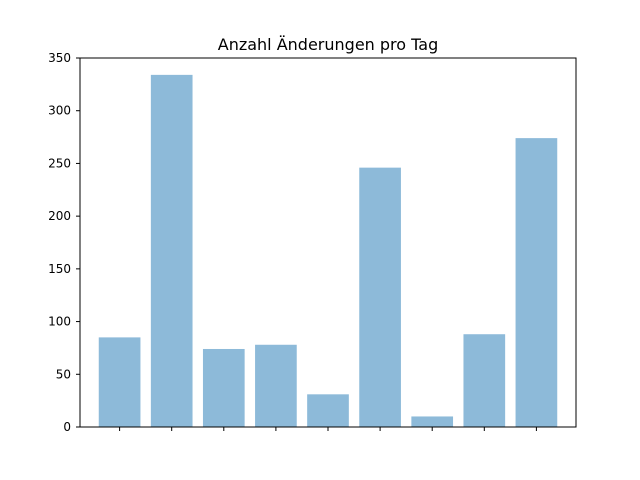 Image resolution: width=640 pixels, height=480 pixels. Describe the element at coordinates (328, 429) in the screenshot. I see `x-axis-ticks` at that location.